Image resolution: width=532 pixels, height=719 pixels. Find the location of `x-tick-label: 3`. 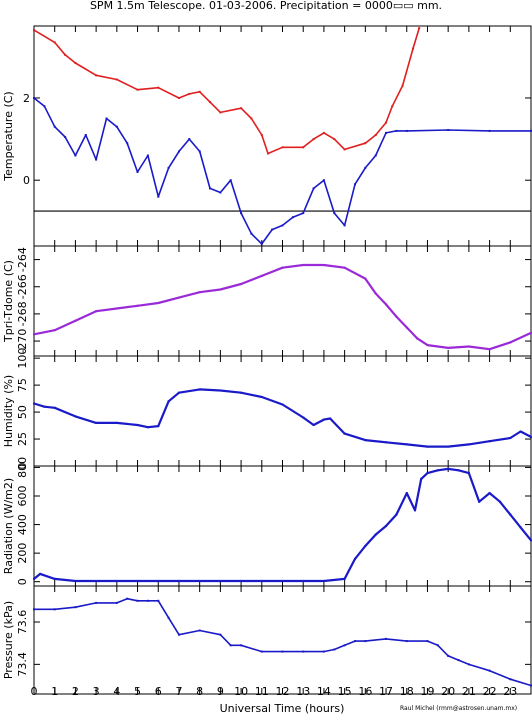

x-tick-label: 3 is located at coordinates (96, 691).